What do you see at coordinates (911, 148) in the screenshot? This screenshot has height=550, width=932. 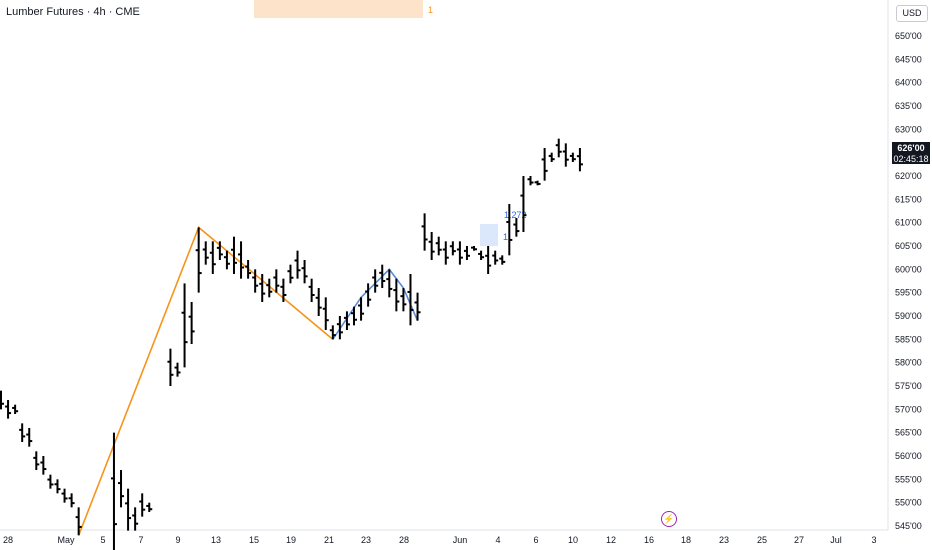 I see `last-price-value: 626'00` at bounding box center [911, 148].